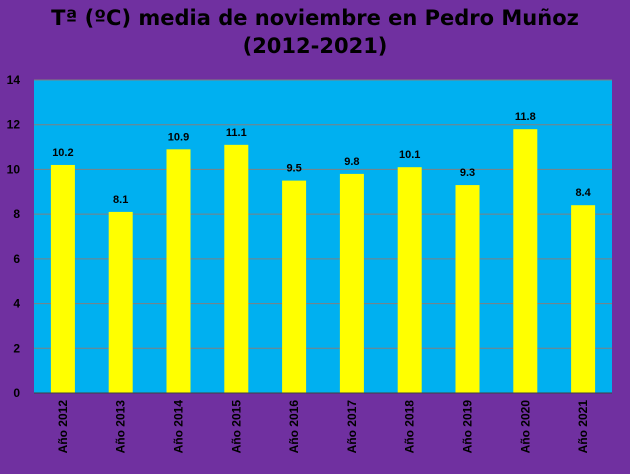 This screenshot has width=630, height=474. I want to click on y-tick-label: 12, so click(14, 125).